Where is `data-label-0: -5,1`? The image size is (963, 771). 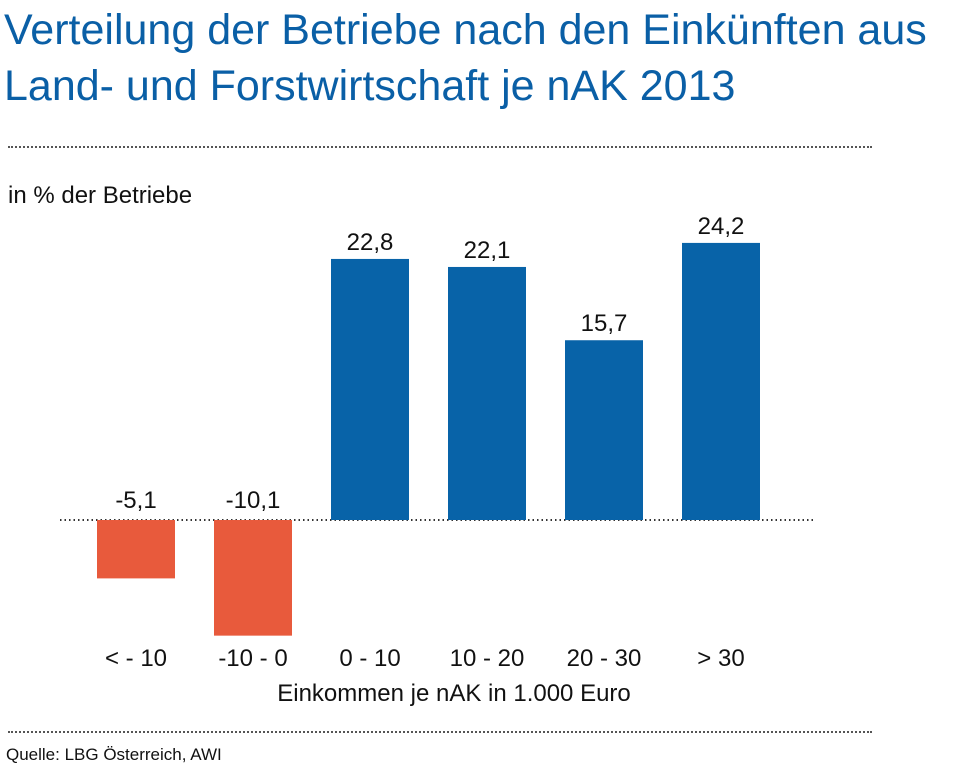
data-label-0: -5,1 is located at coordinates (135, 500).